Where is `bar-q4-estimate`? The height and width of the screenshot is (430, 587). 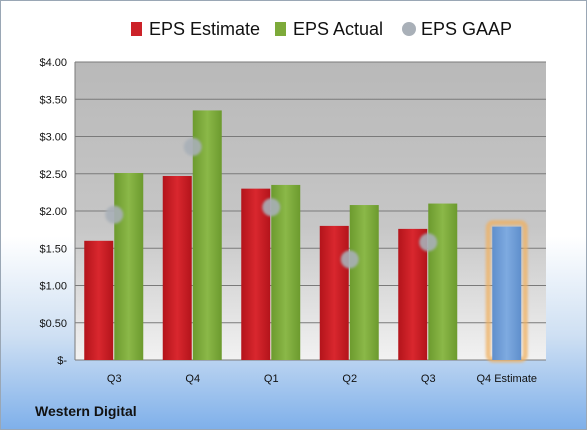 bar-q4-estimate is located at coordinates (507, 293).